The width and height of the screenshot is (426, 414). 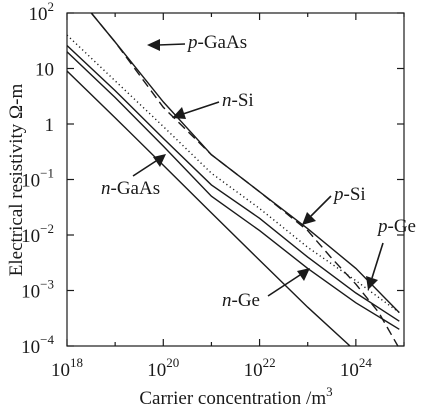 I want to click on arrow-p-si, so click(x=317, y=210).